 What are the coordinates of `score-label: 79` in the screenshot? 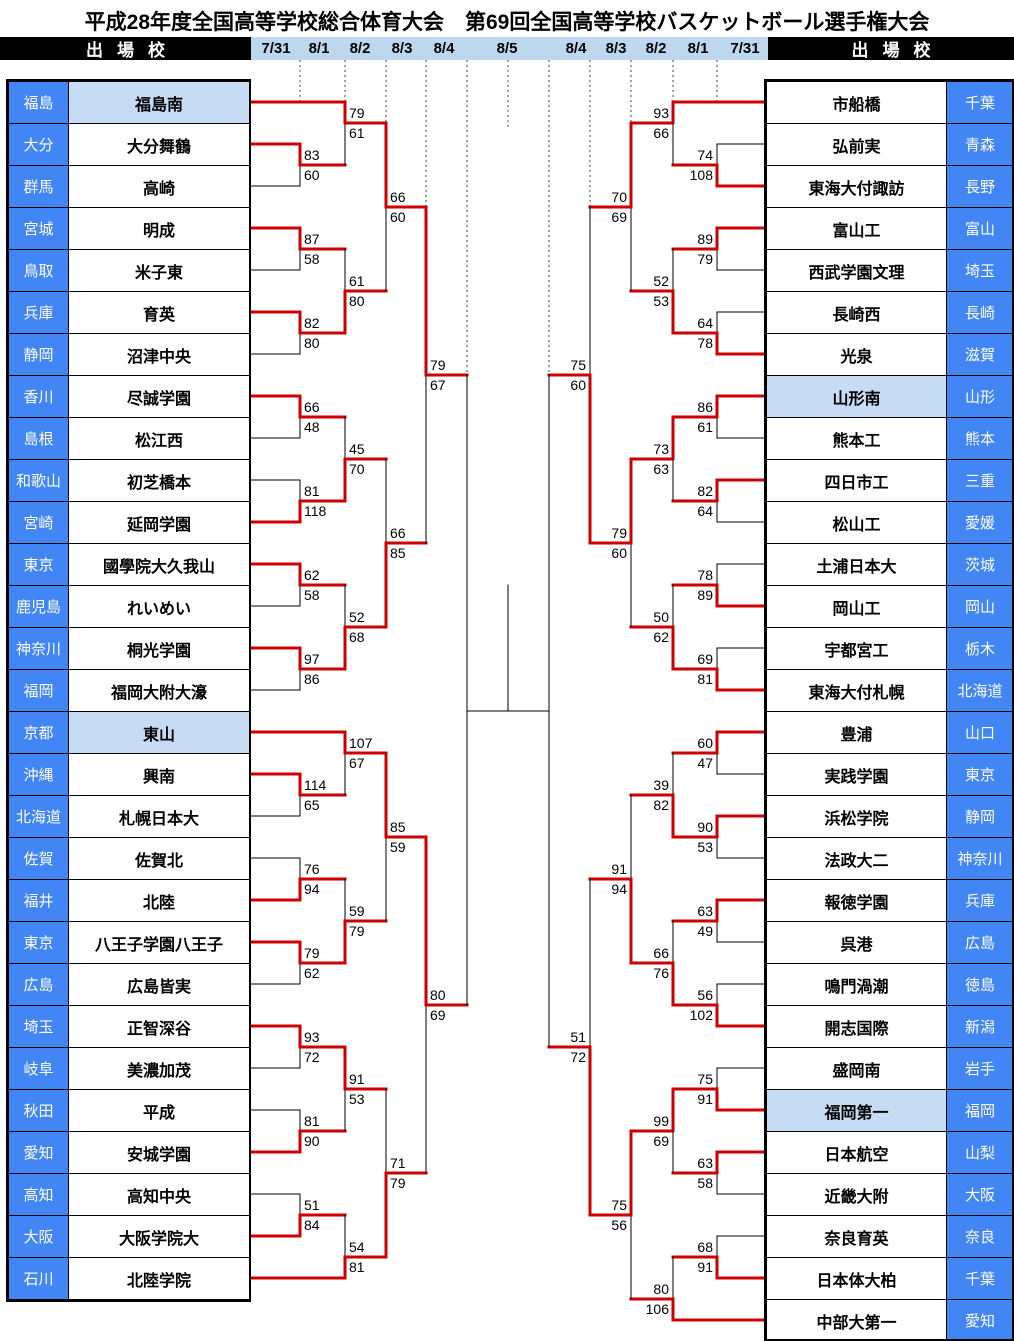 It's located at (619, 533).